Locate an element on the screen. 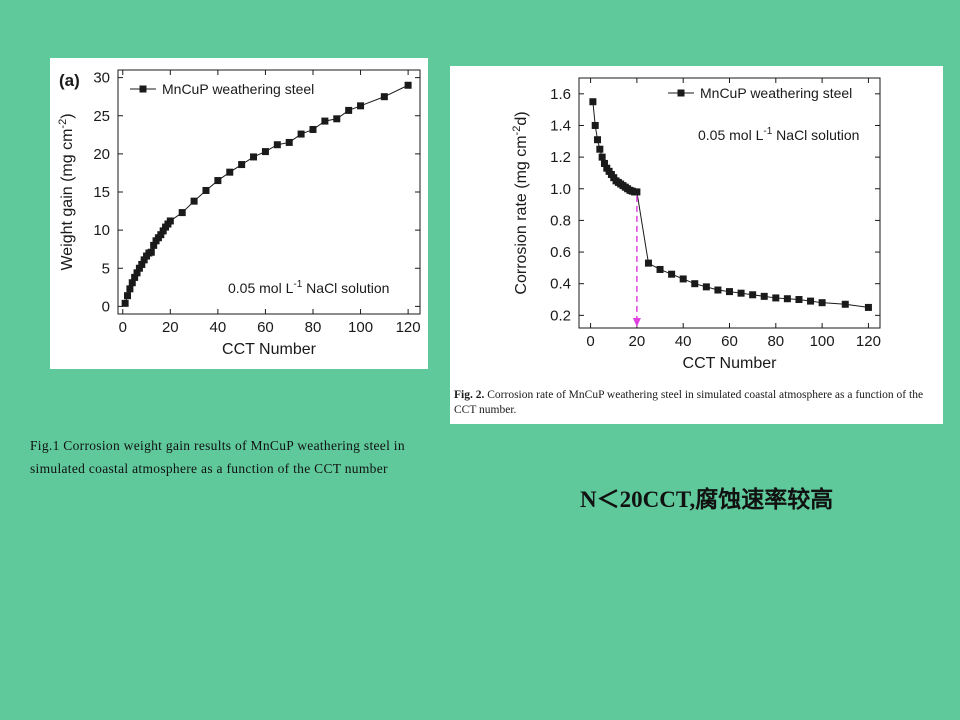  threshold-marker-arrow is located at coordinates (636, 322).